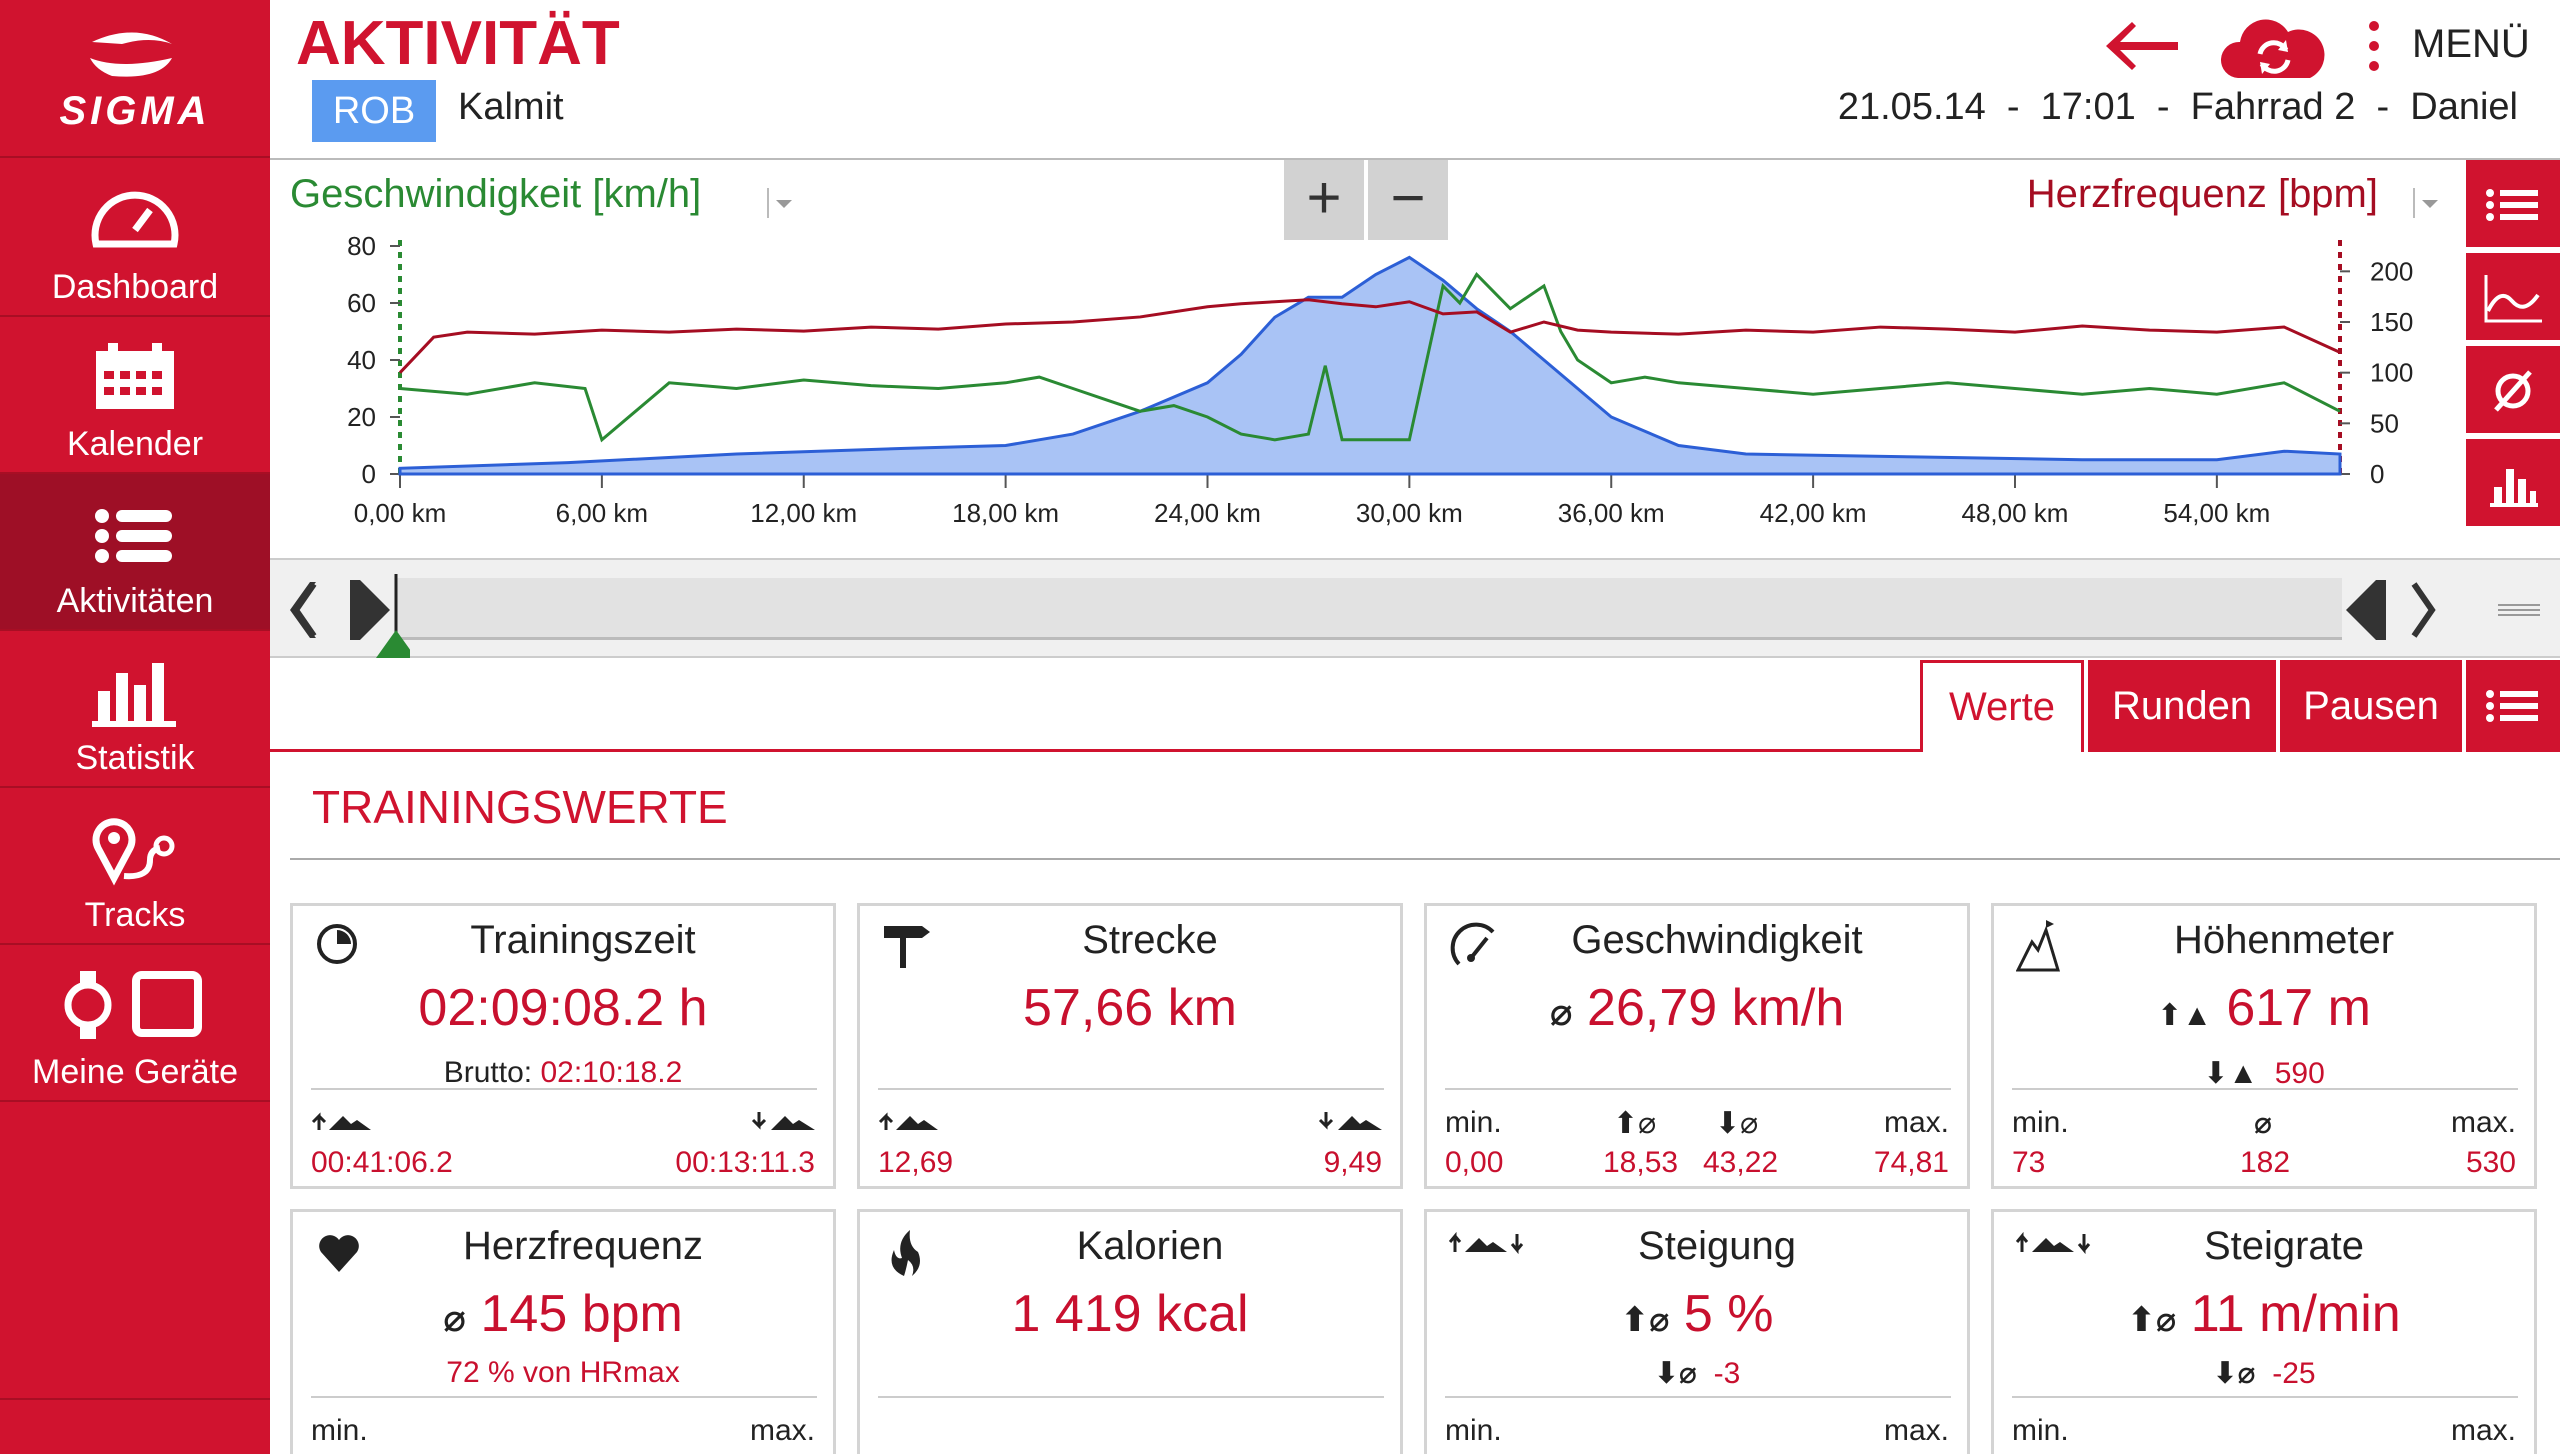 This screenshot has width=2560, height=1454. I want to click on zoom-in-button: +, so click(1324, 200).